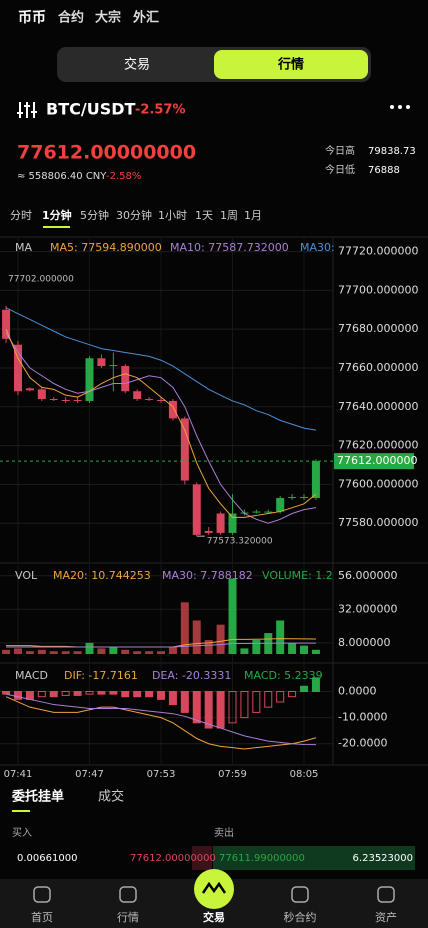  I want to click on interval: 1分钟, so click(57, 215).